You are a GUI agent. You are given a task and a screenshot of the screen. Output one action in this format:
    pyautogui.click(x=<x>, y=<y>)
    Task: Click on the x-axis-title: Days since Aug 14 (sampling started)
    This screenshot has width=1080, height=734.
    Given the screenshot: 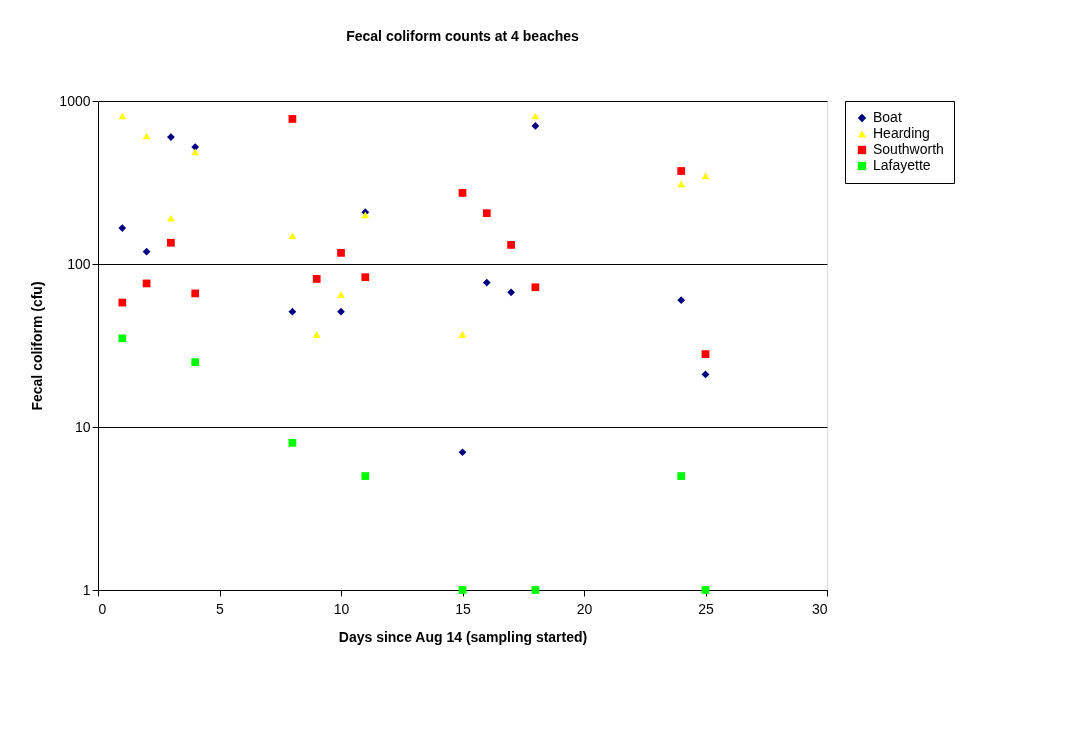 What is the action you would take?
    pyautogui.click(x=463, y=636)
    